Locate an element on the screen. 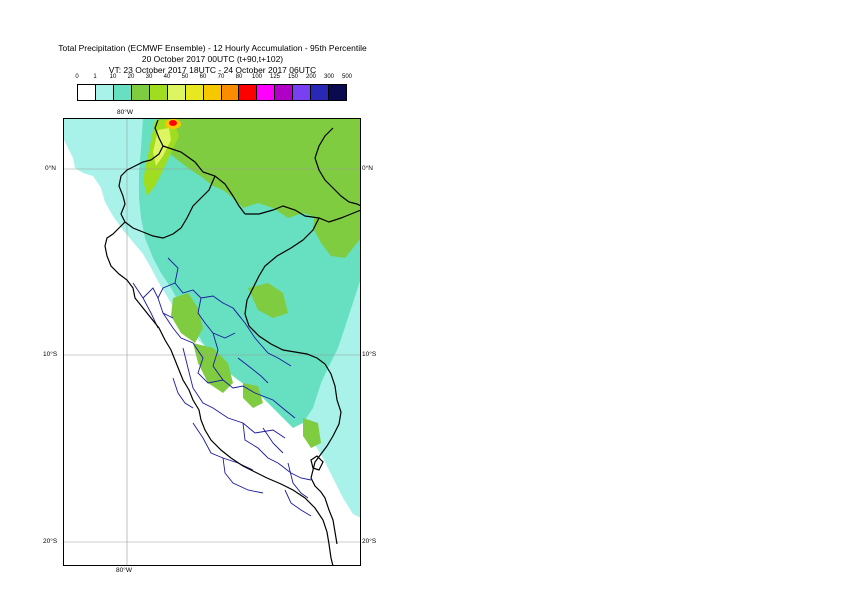 The width and height of the screenshot is (842, 596). precip-green-patch1 is located at coordinates (268, 300).